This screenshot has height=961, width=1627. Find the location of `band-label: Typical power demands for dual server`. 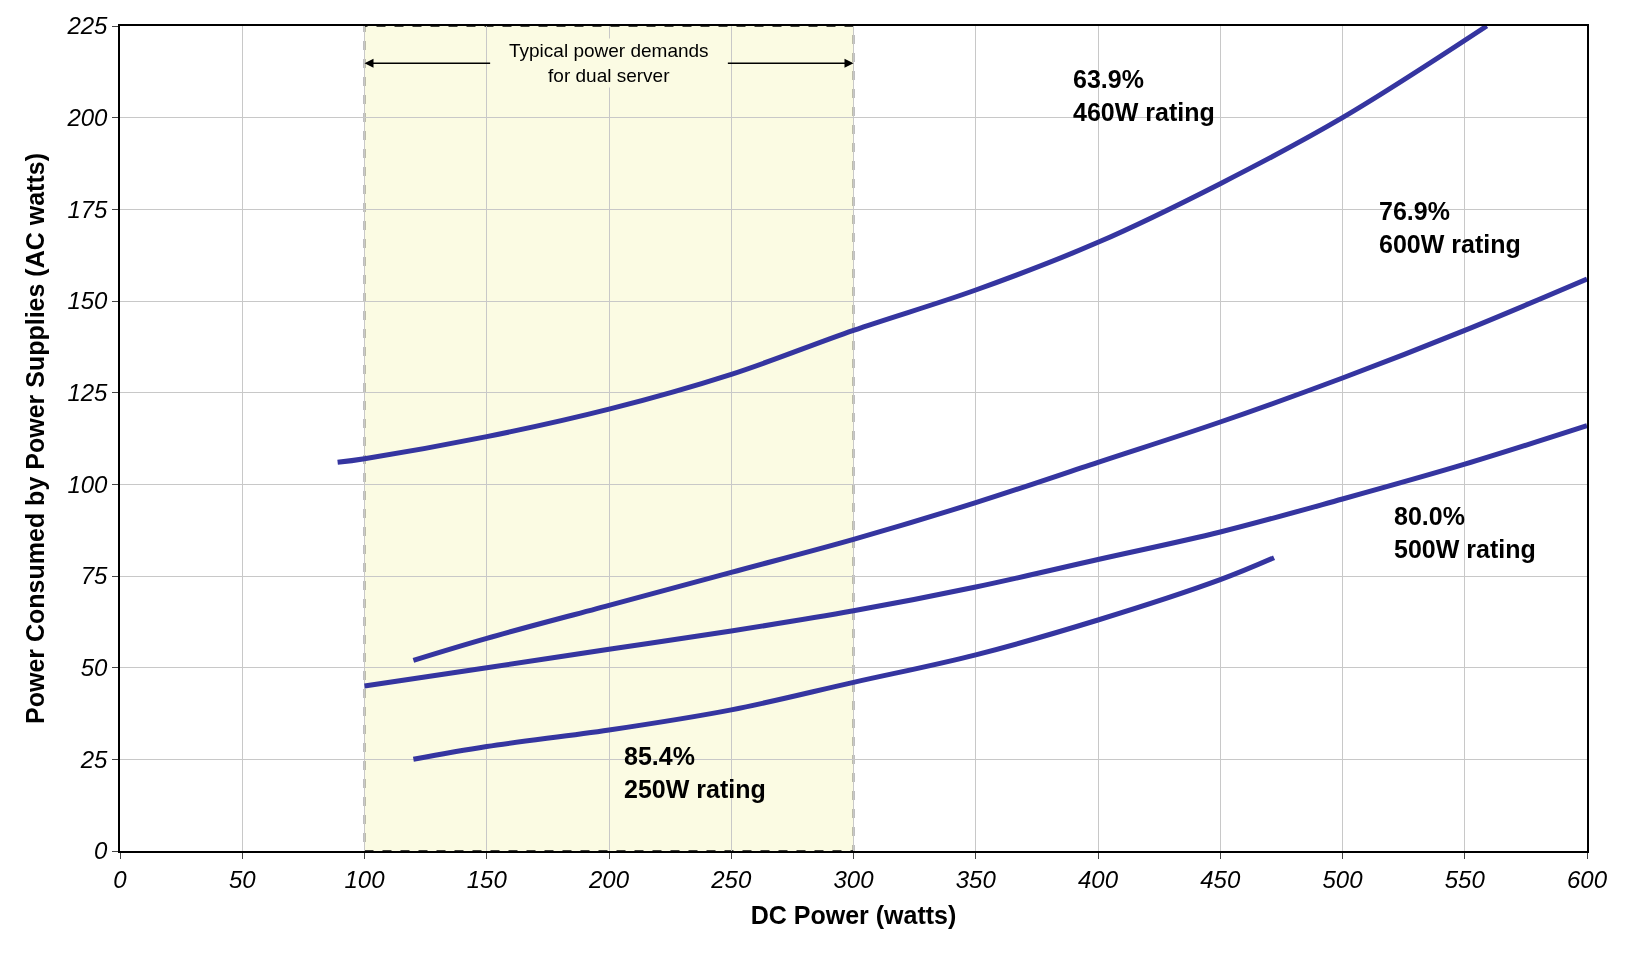

band-label: Typical power demands for dual server is located at coordinates (609, 63).